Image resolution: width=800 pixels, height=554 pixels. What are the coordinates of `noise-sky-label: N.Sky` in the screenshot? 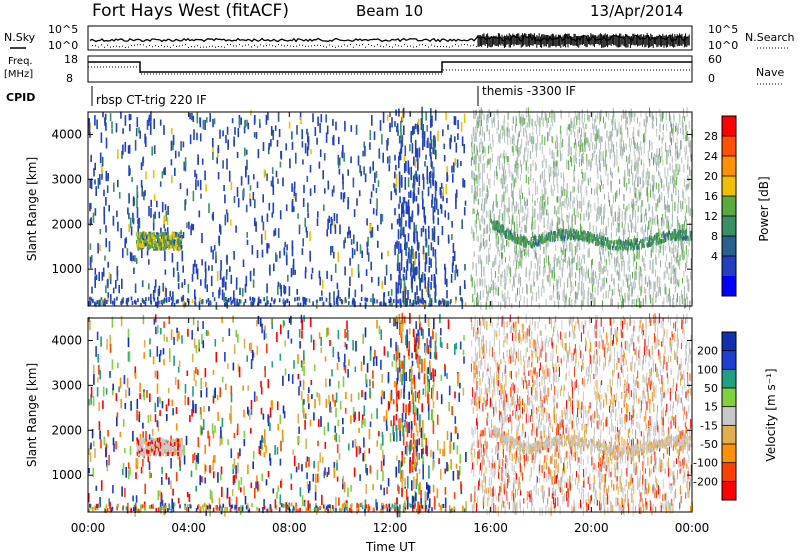 It's located at (20, 37).